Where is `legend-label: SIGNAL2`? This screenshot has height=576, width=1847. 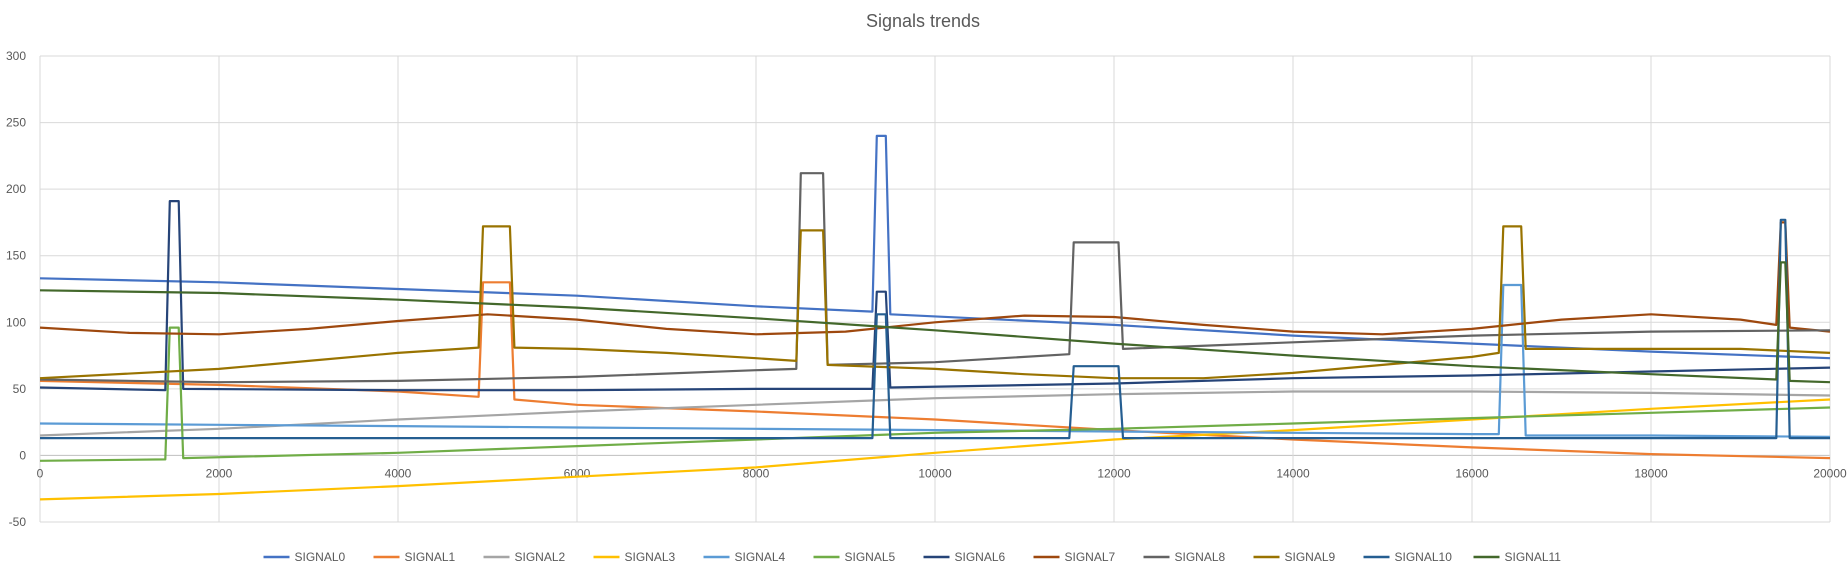
legend-label: SIGNAL2 is located at coordinates (540, 557).